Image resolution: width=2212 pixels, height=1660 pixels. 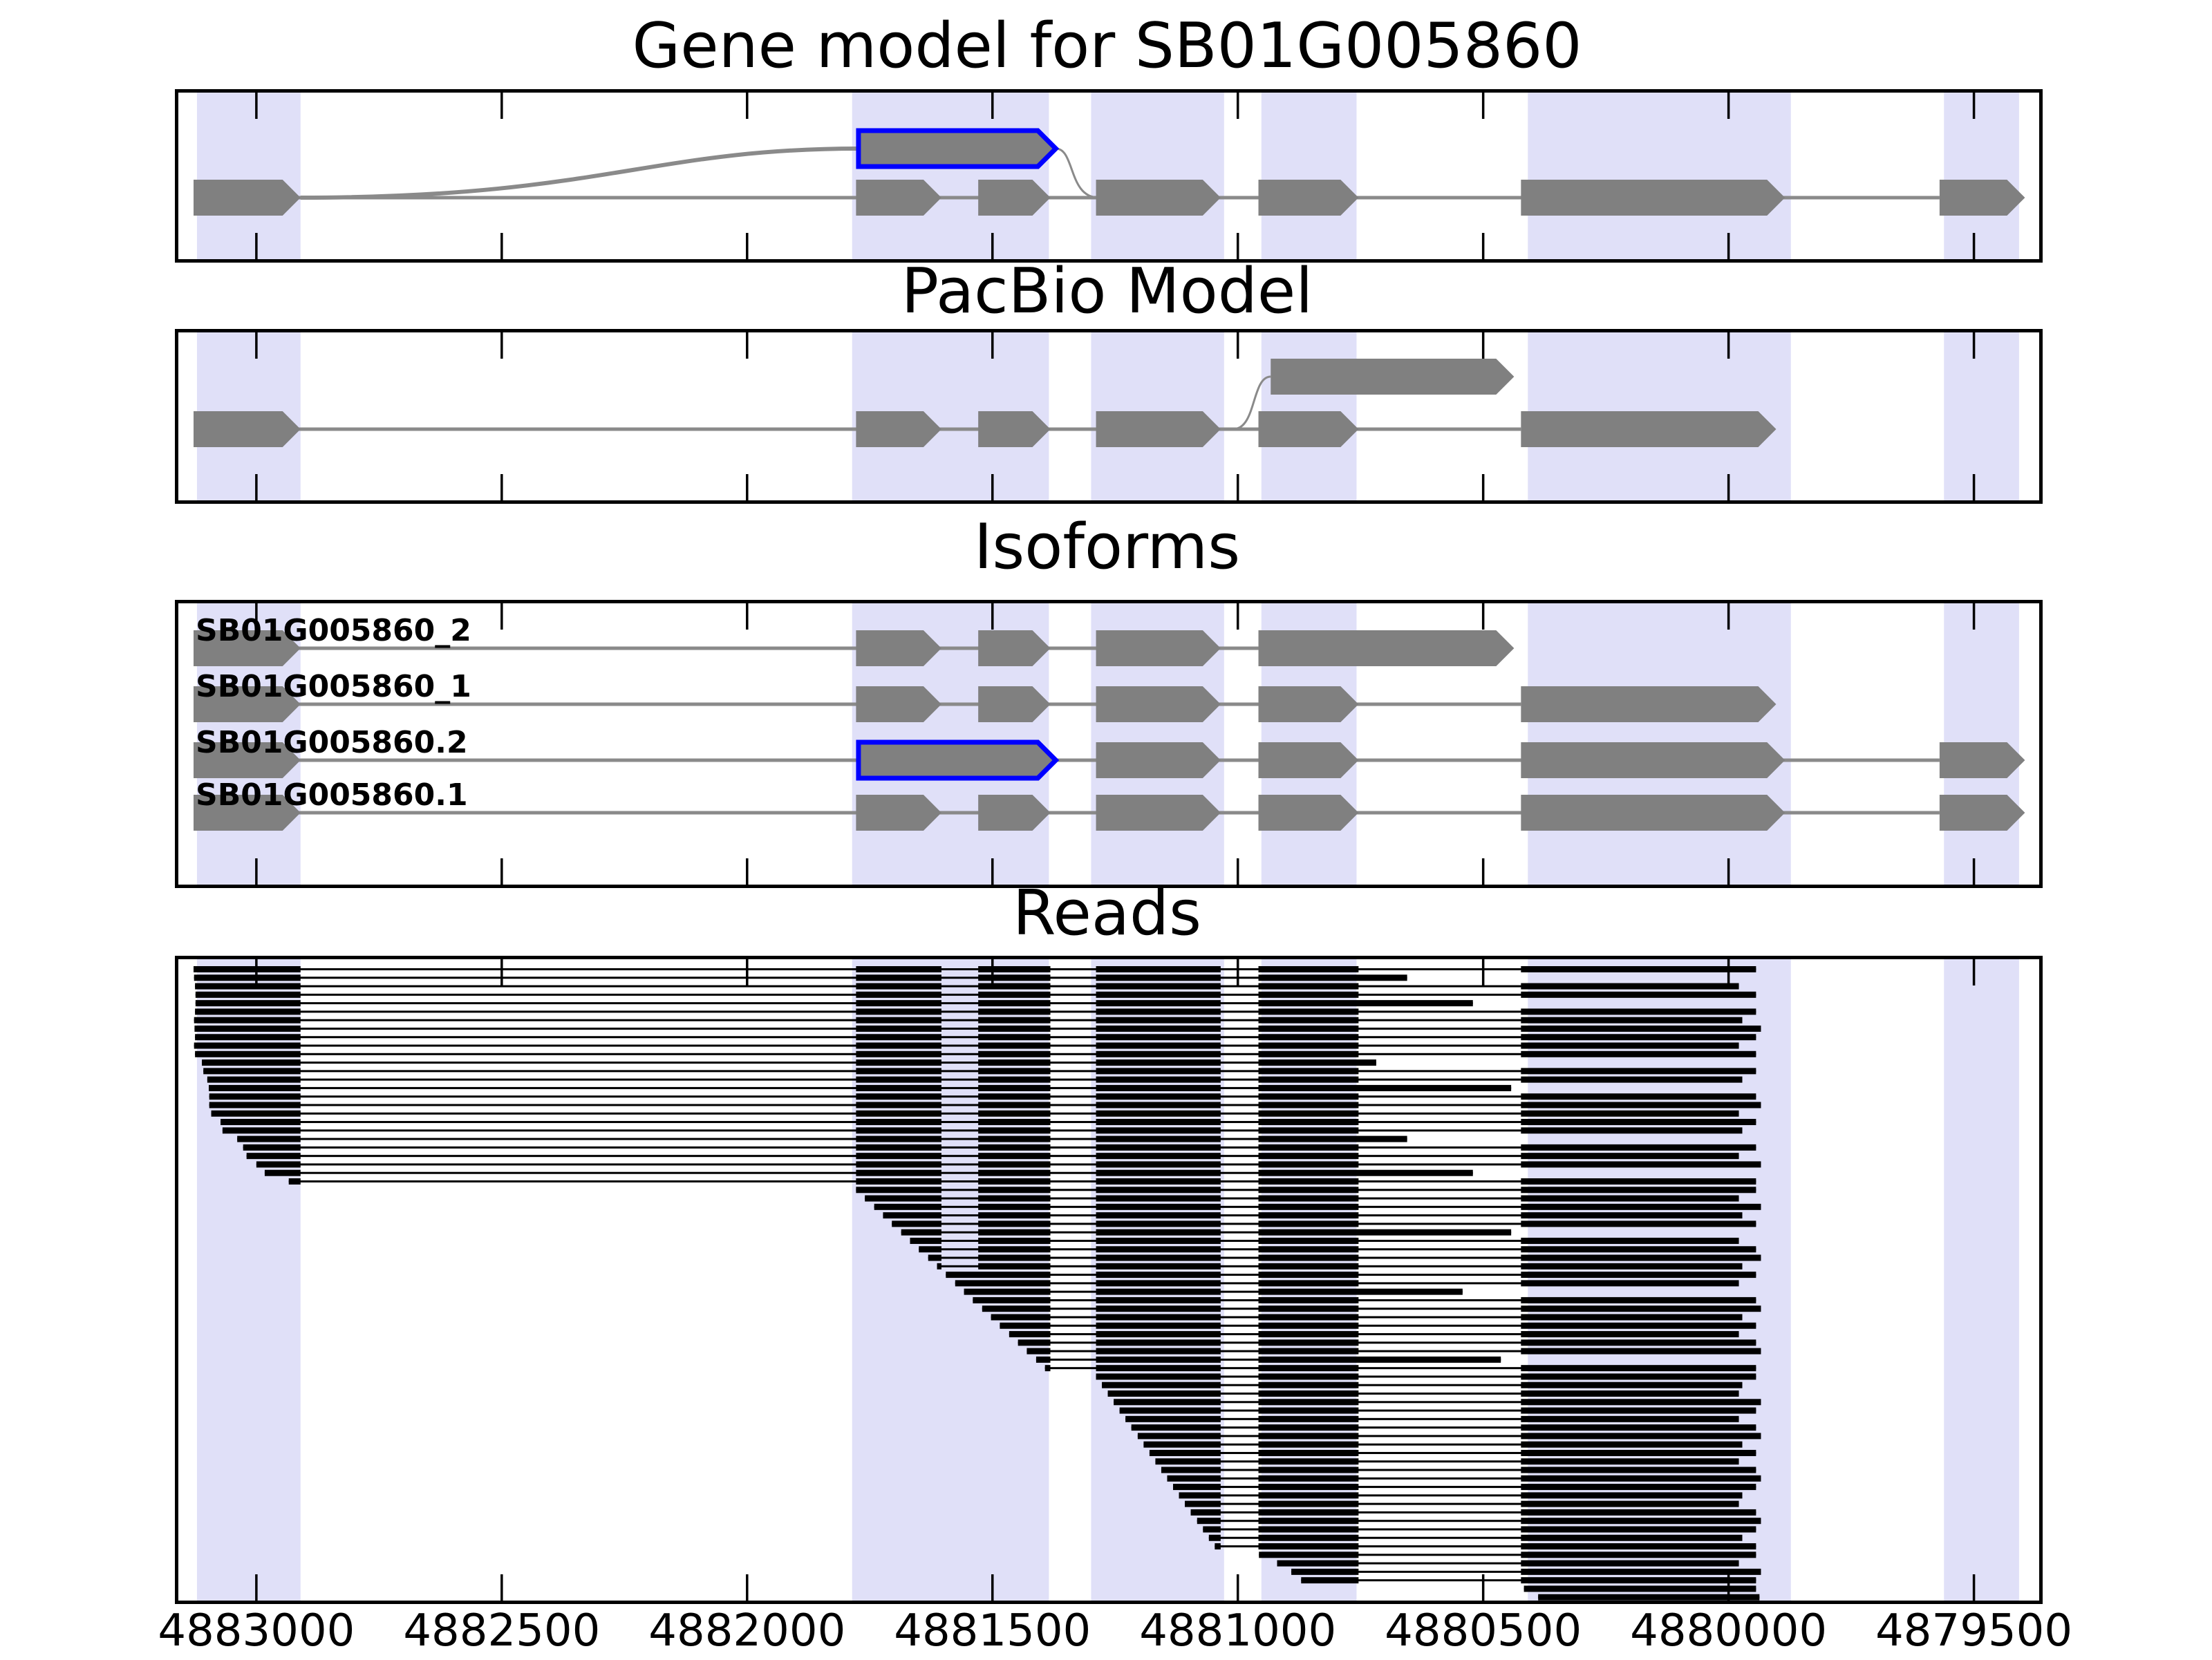 I want to click on isoform-exon-C, so click(x=1014, y=648).